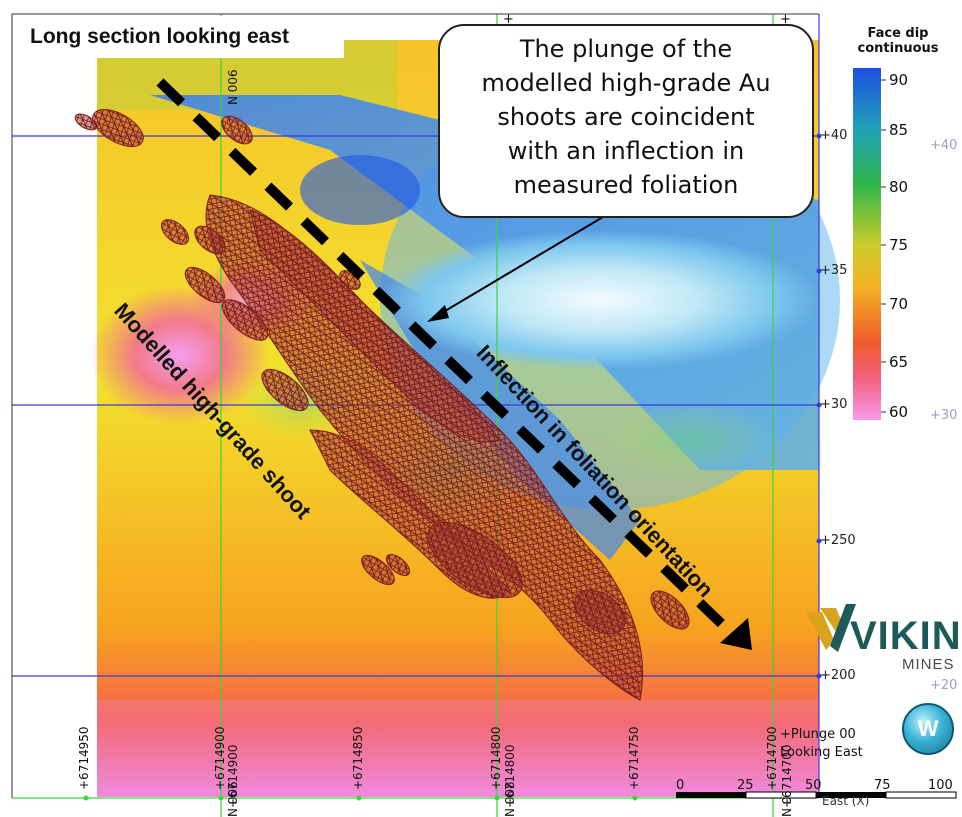 The width and height of the screenshot is (962, 817). Describe the element at coordinates (898, 48) in the screenshot. I see `legend-title-line: continuous` at that location.